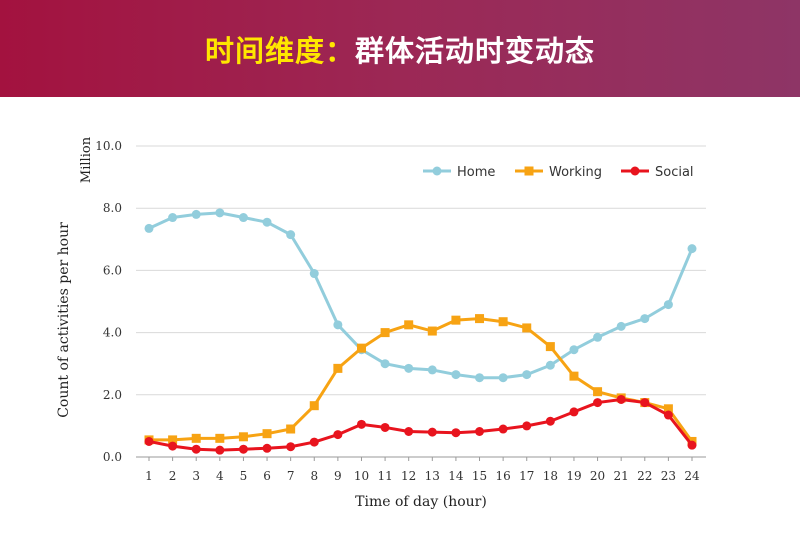  Describe the element at coordinates (408, 476) in the screenshot. I see `x-tick-label: 12` at that location.